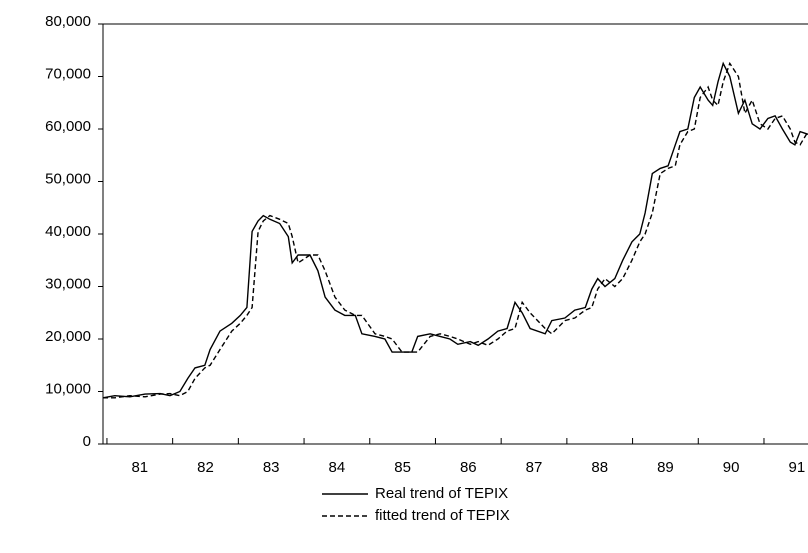 This screenshot has height=553, width=808. Describe the element at coordinates (468, 467) in the screenshot. I see `x-tick-label: 86` at that location.